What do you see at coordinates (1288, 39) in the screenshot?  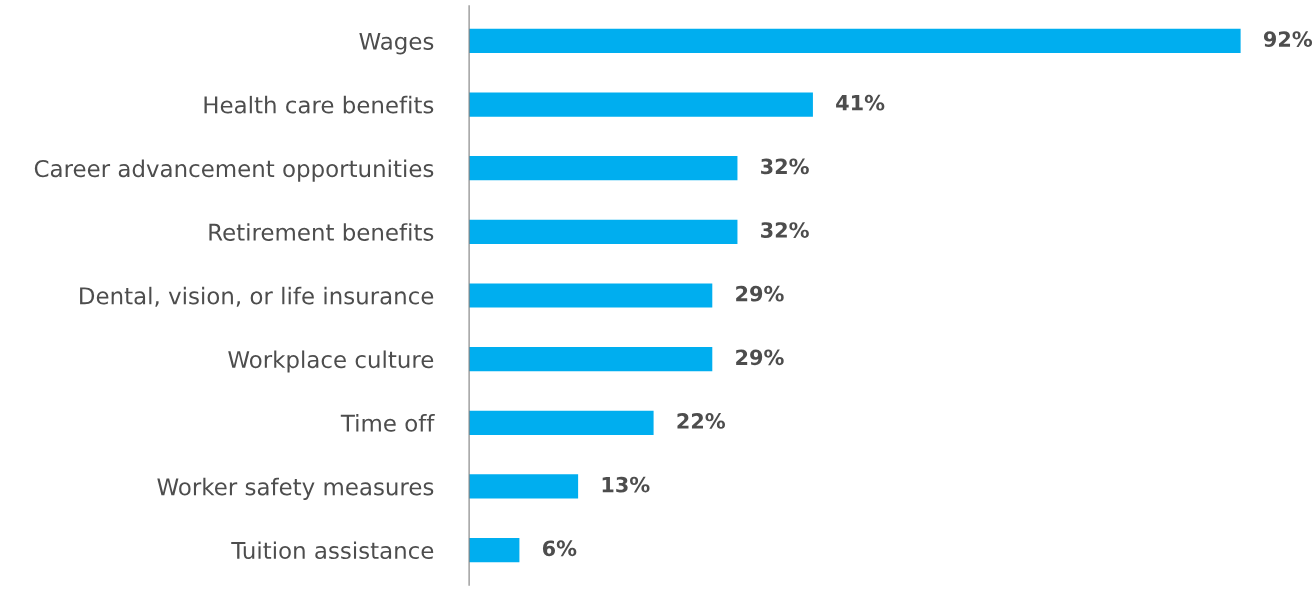 I see `data-label: 92%` at bounding box center [1288, 39].